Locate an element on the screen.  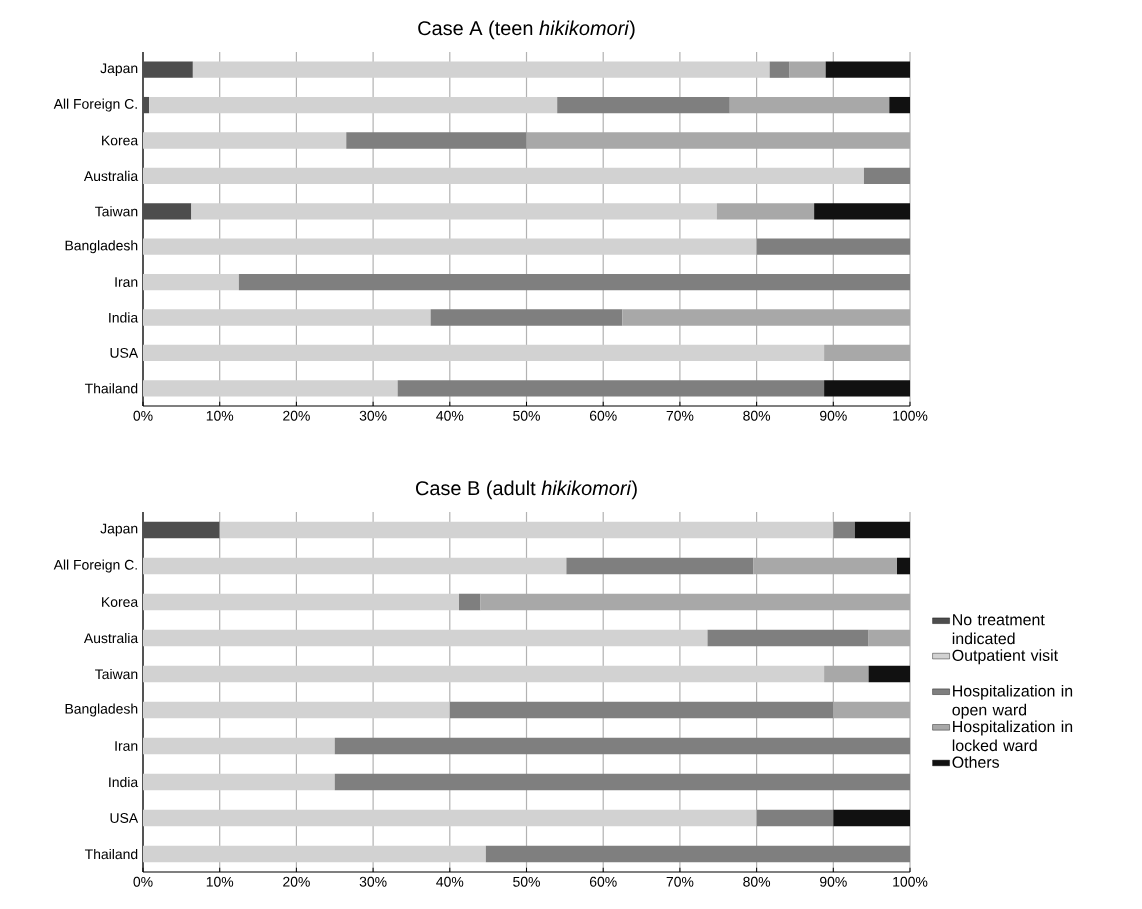
legend-label: Others is located at coordinates (976, 762).